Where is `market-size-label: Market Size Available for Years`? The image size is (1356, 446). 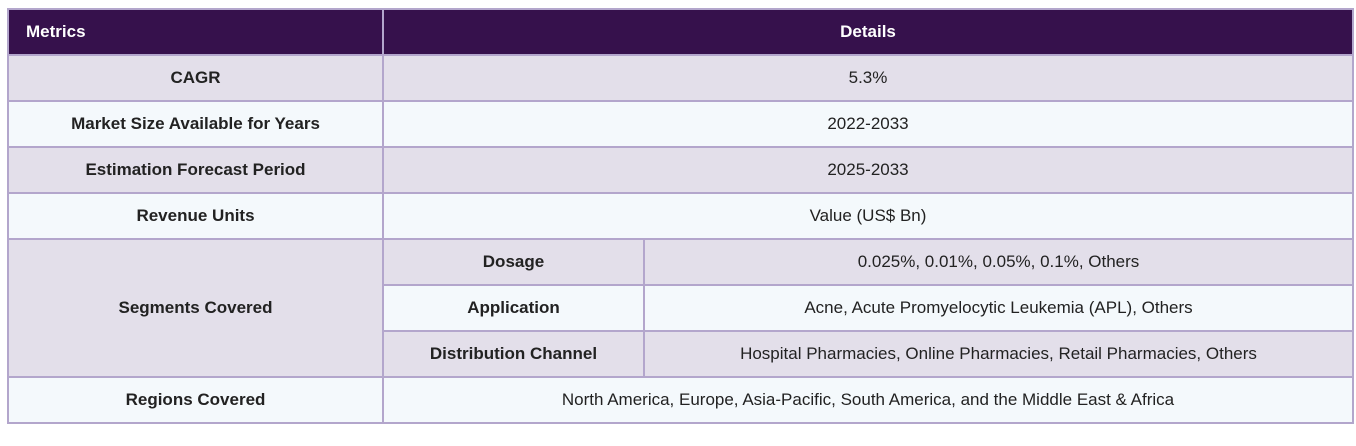
market-size-label: Market Size Available for Years is located at coordinates (195, 124).